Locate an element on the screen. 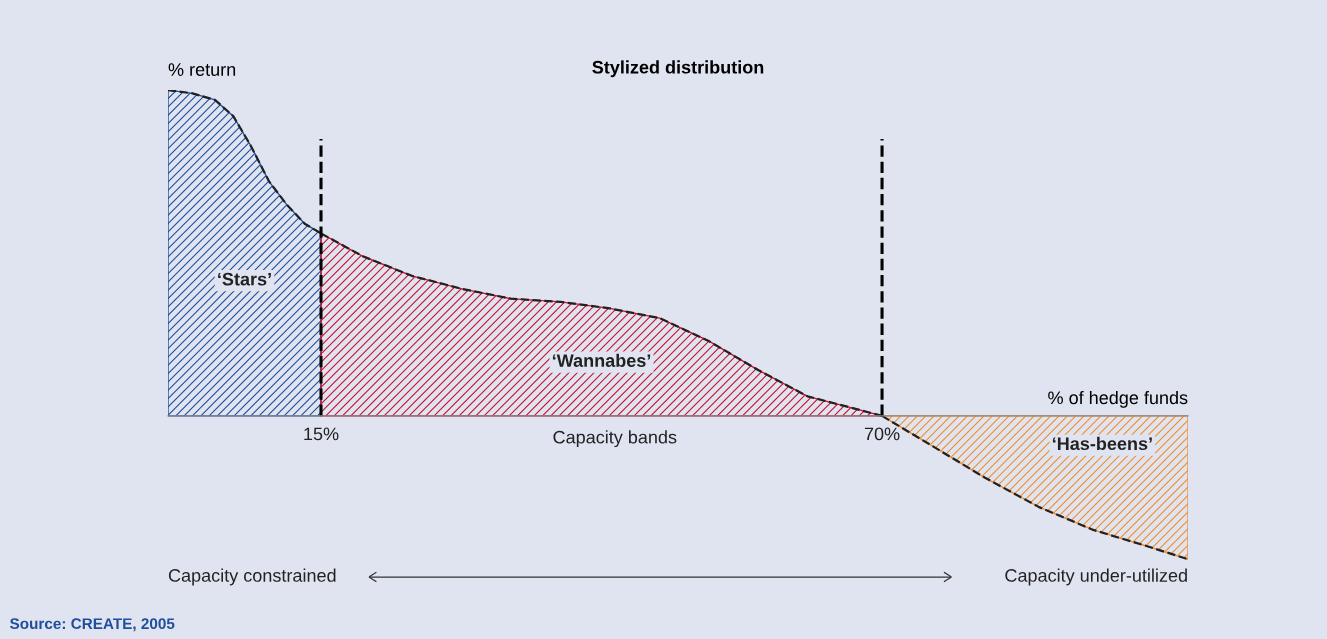 The height and width of the screenshot is (639, 1327). text: Capacity under-utilized is located at coordinates (1096, 577).